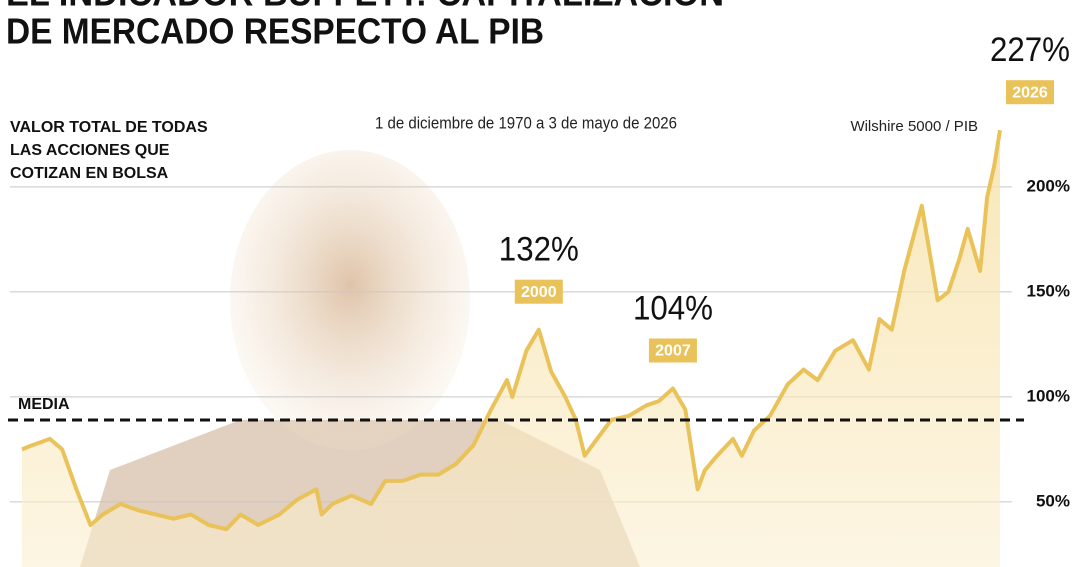 The height and width of the screenshot is (567, 1080). What do you see at coordinates (1048, 395) in the screenshot?
I see `y-tick-label: 100%` at bounding box center [1048, 395].